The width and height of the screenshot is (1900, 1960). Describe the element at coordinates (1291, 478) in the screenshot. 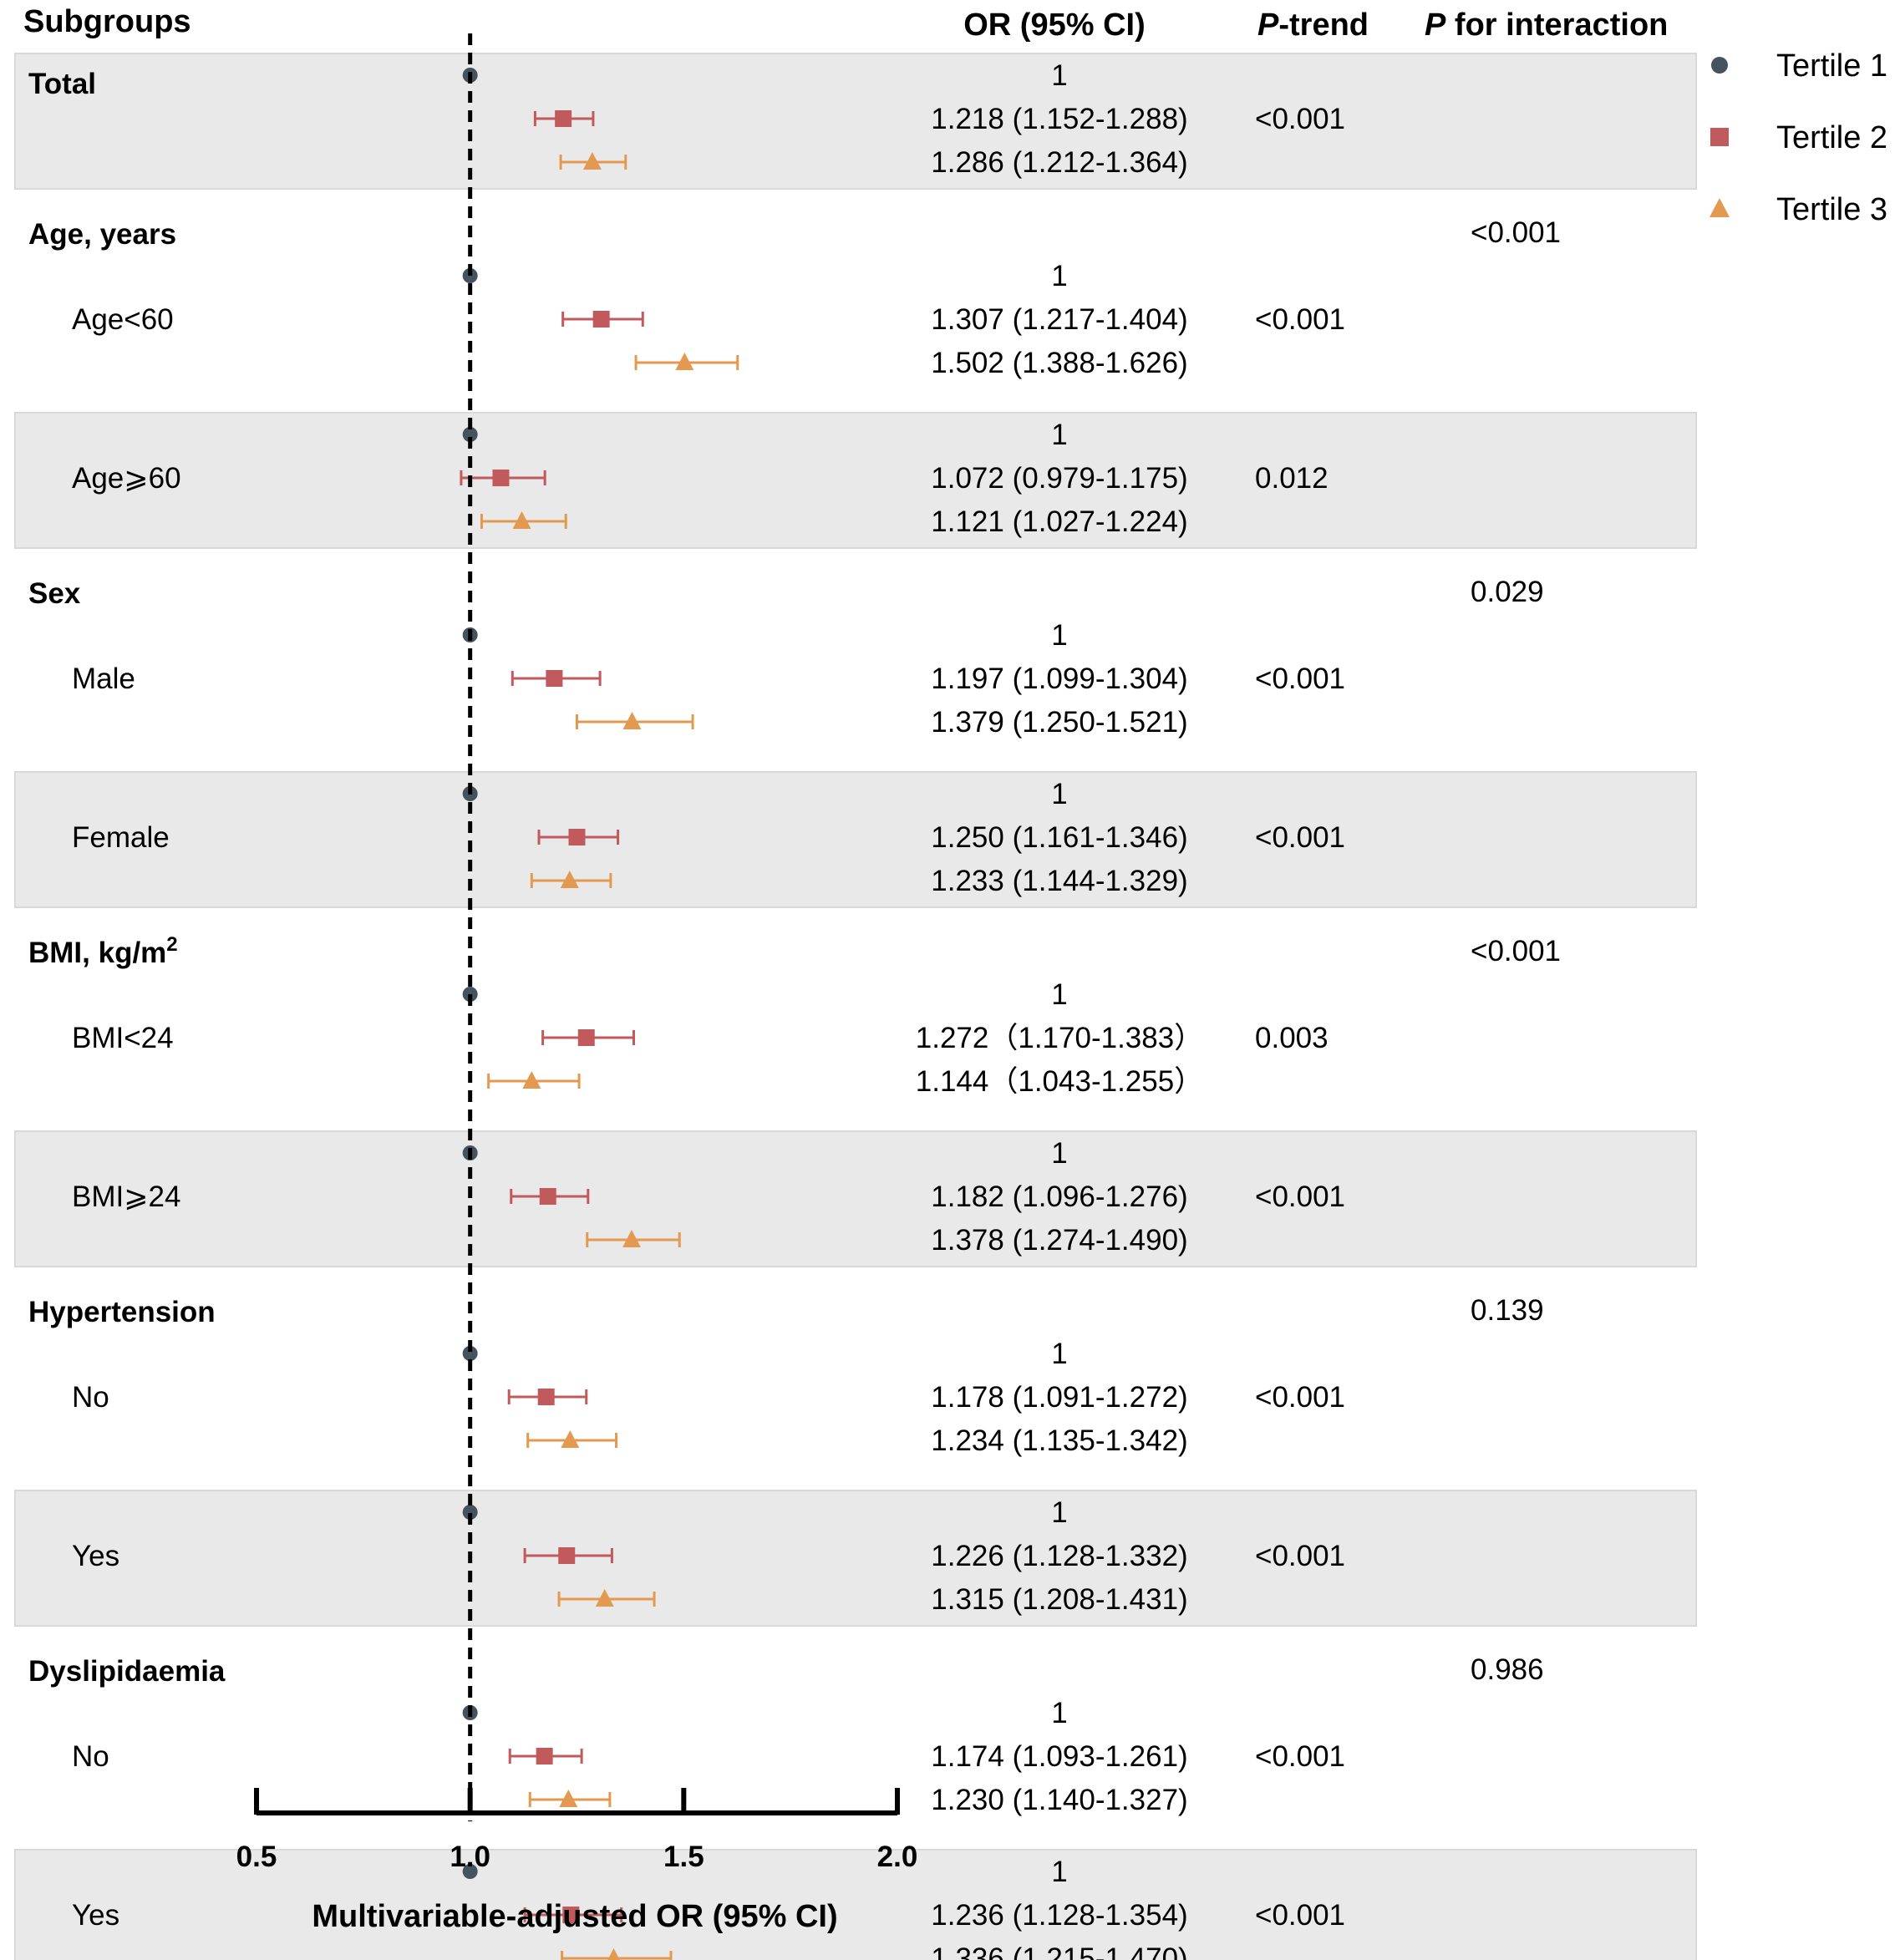

I see `p-trend-value: 0.012` at that location.